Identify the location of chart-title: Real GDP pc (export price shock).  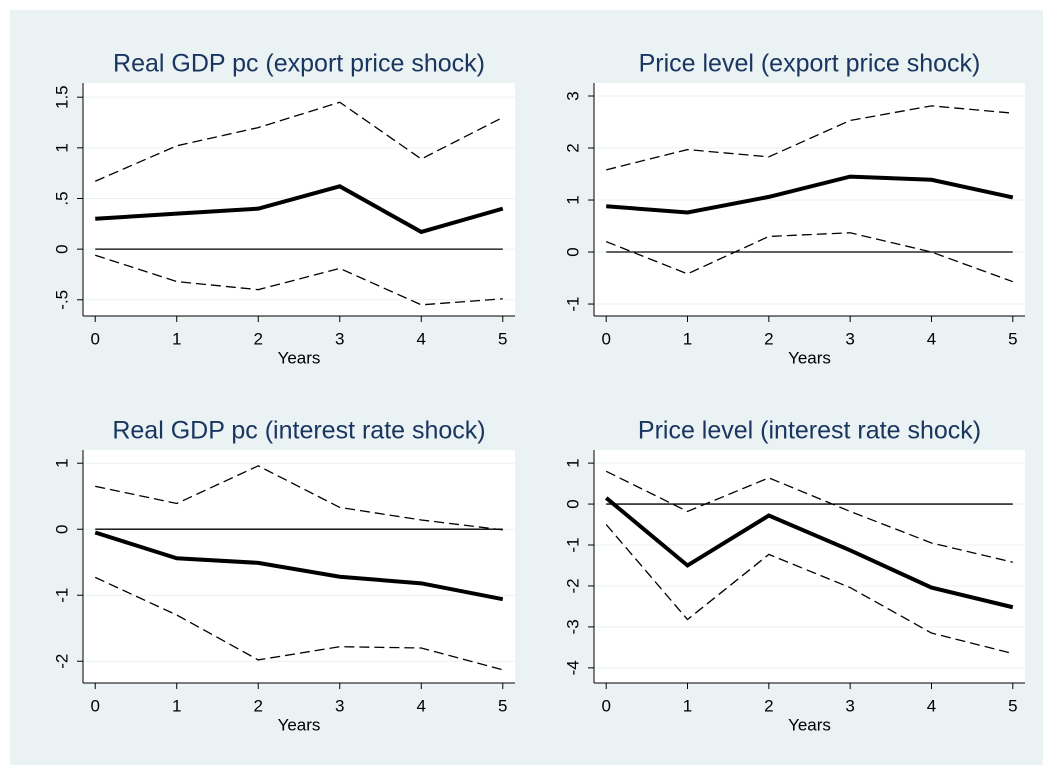
(299, 64).